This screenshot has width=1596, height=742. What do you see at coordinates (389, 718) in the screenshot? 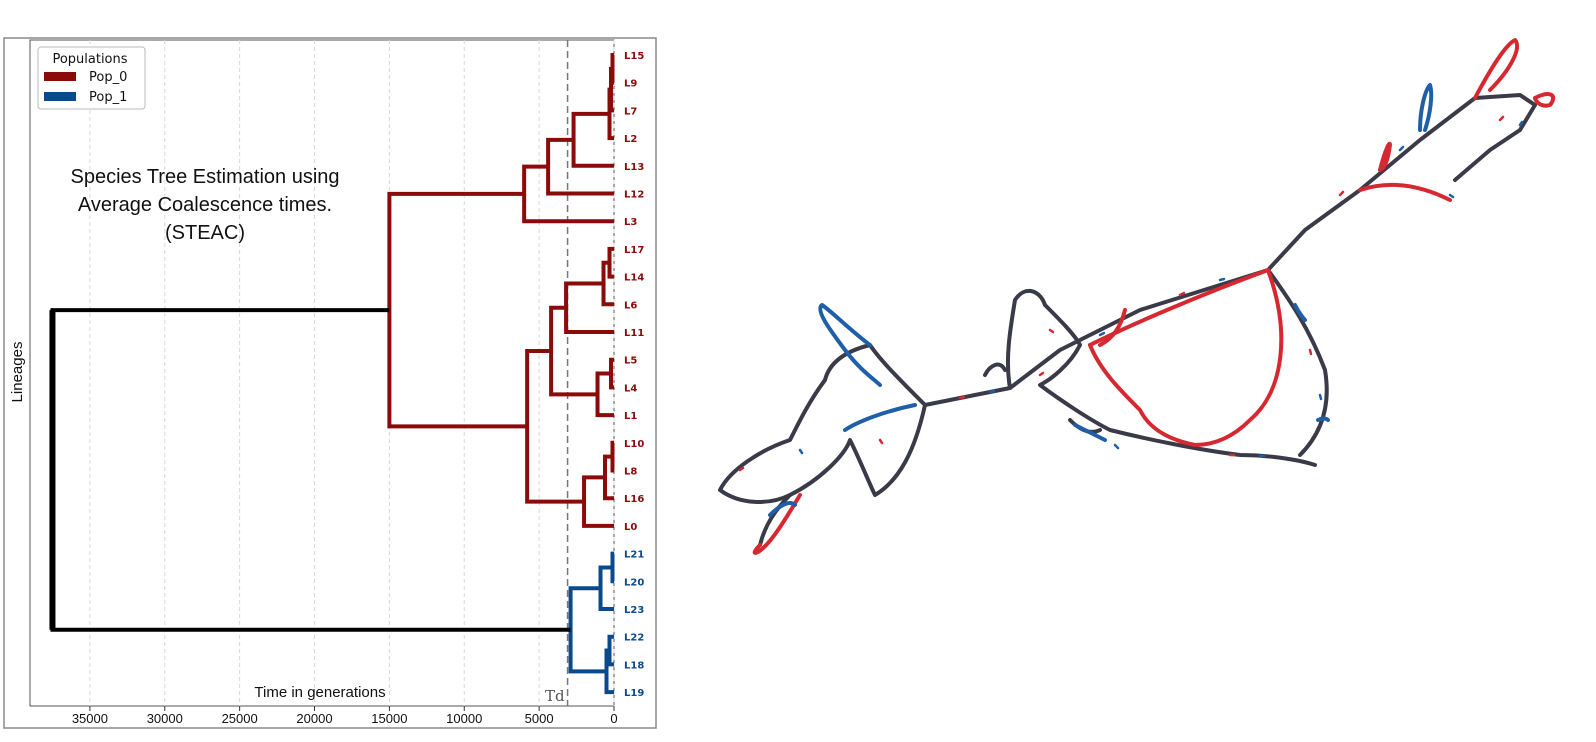
I see `x-tick-label: 15000` at bounding box center [389, 718].